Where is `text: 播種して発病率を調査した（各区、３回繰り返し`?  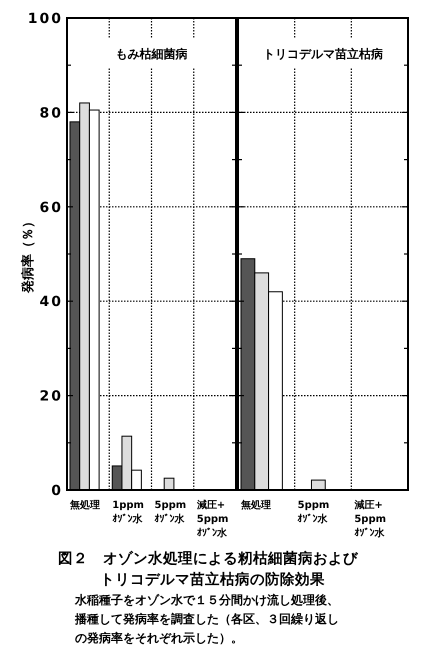 text: 播種して発病率を調査した（各区、３回繰り返し is located at coordinates (206, 619).